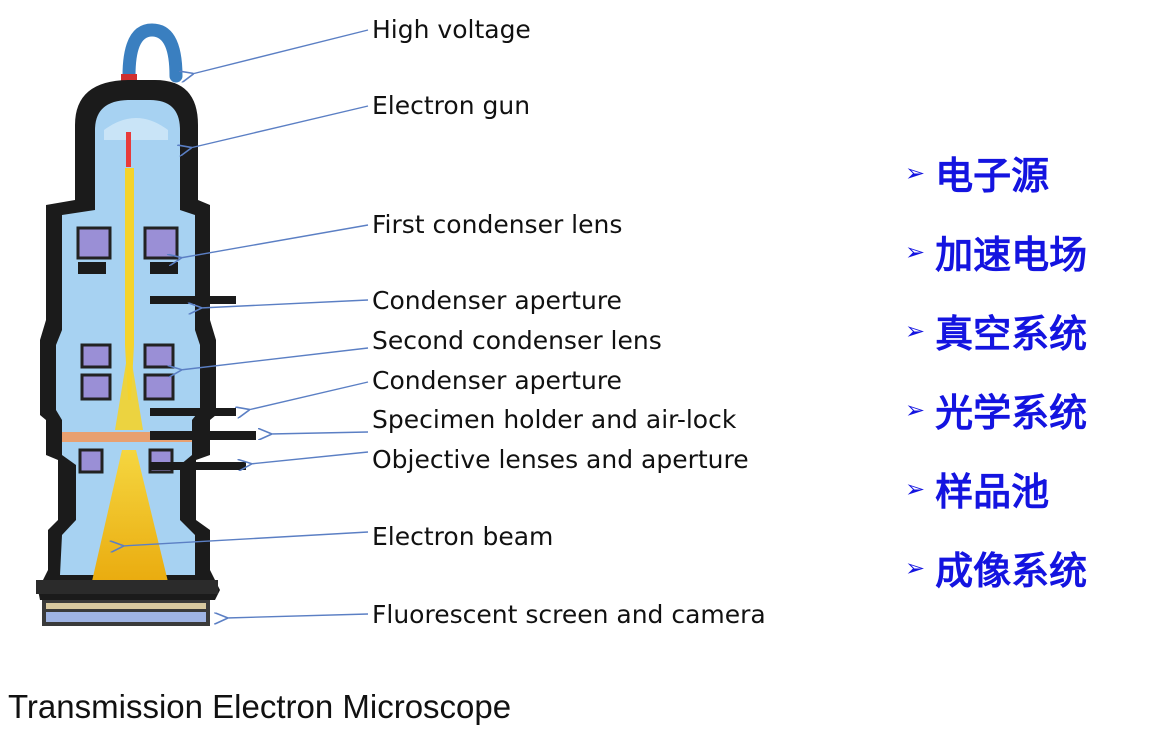  I want to click on second-condenser-coil-left, so click(96, 356).